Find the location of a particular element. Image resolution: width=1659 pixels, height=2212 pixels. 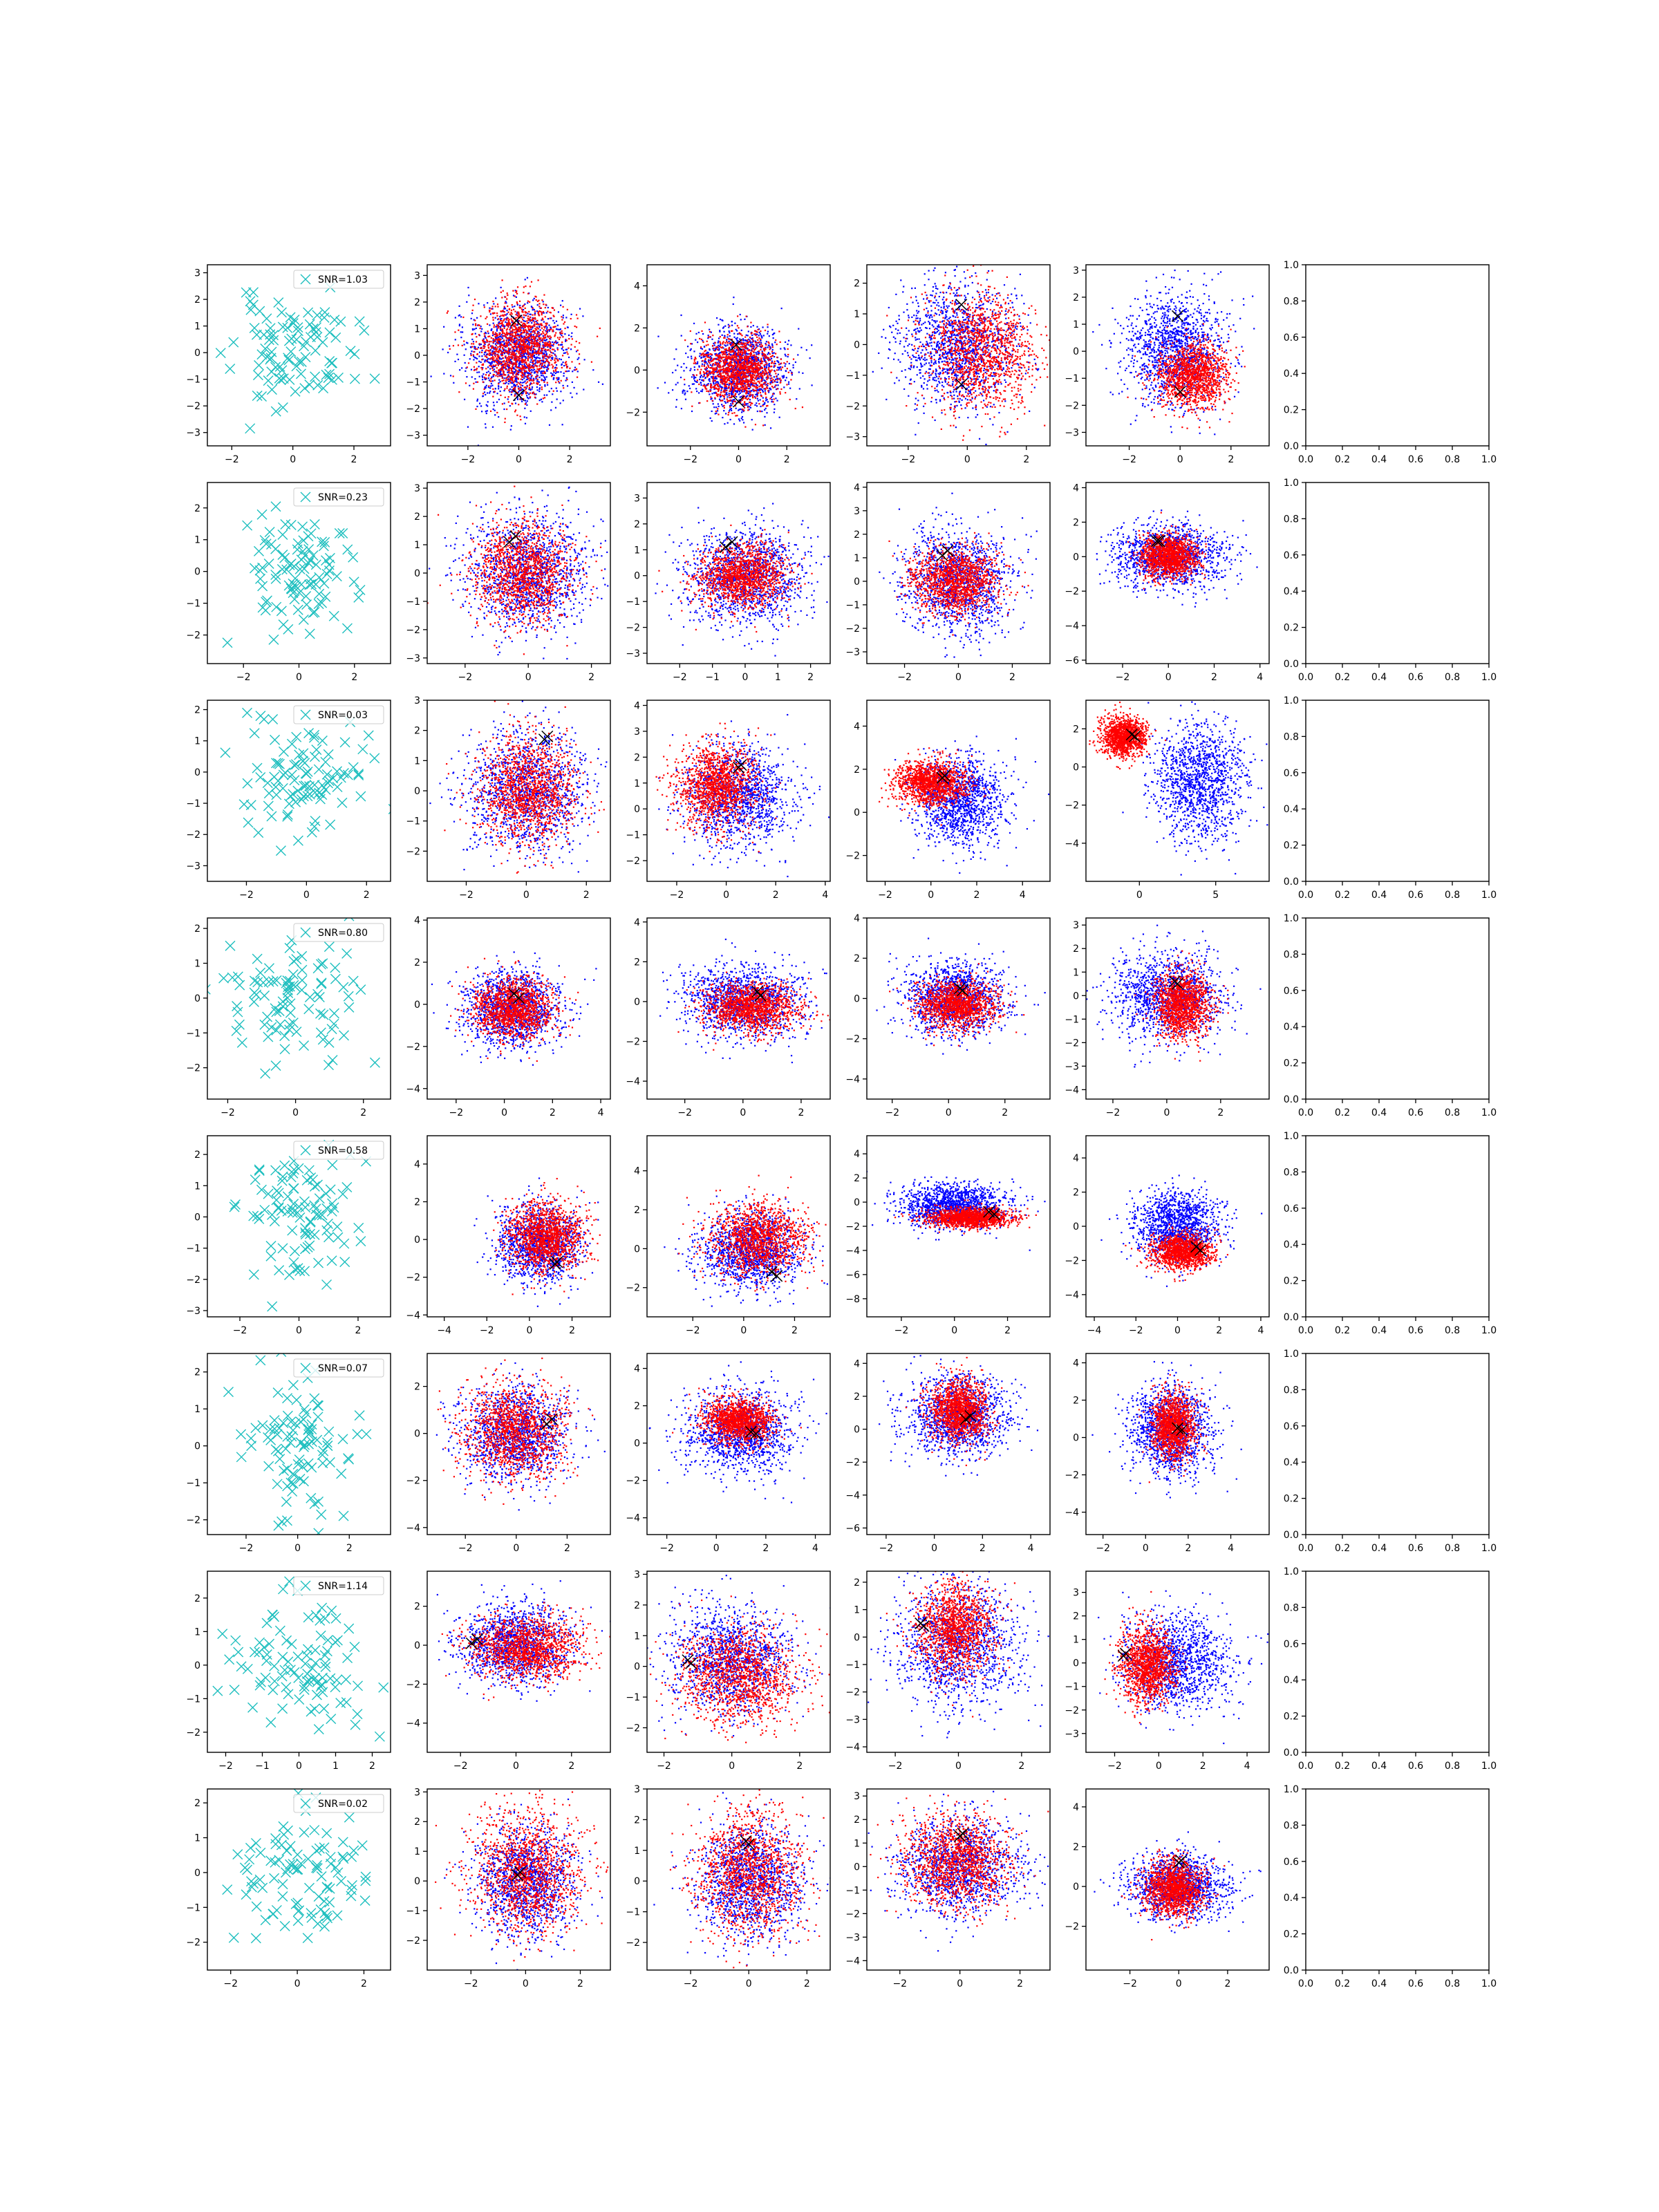

y-tick-label: −1 is located at coordinates (193, 380).